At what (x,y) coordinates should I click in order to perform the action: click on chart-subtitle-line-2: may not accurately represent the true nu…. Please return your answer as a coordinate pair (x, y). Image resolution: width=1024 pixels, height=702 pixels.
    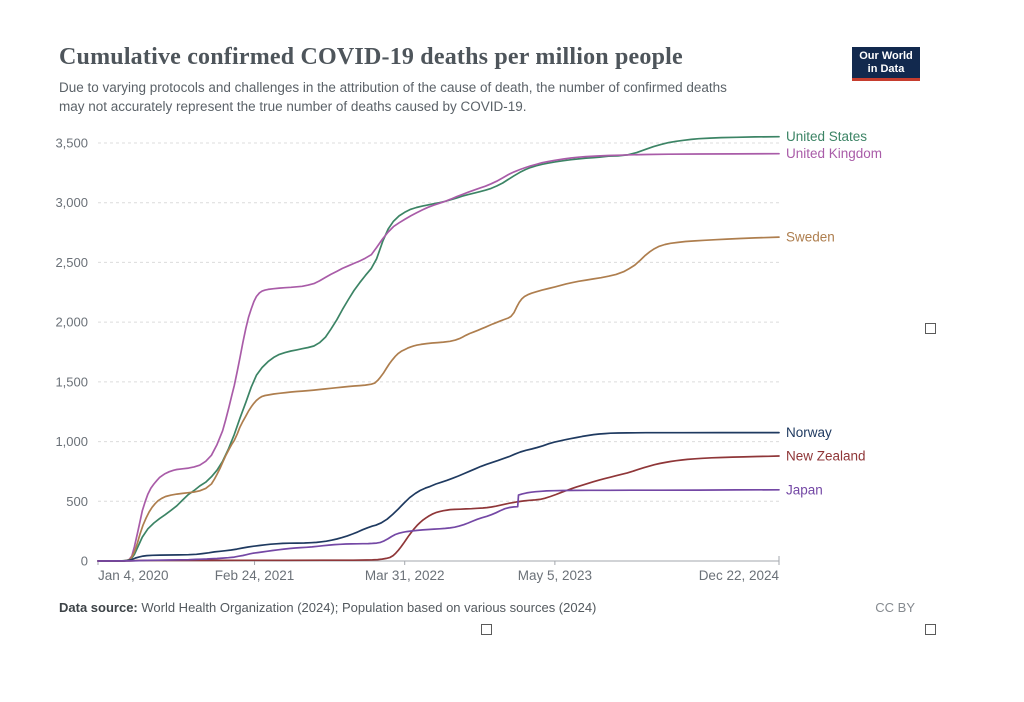
    Looking at the image, I should click on (293, 106).